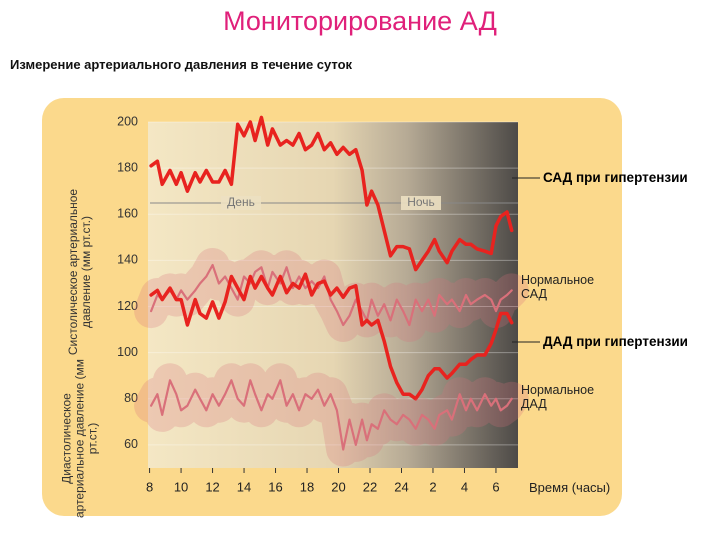  What do you see at coordinates (127, 260) in the screenshot?
I see `y-tick-label: 140` at bounding box center [127, 260].